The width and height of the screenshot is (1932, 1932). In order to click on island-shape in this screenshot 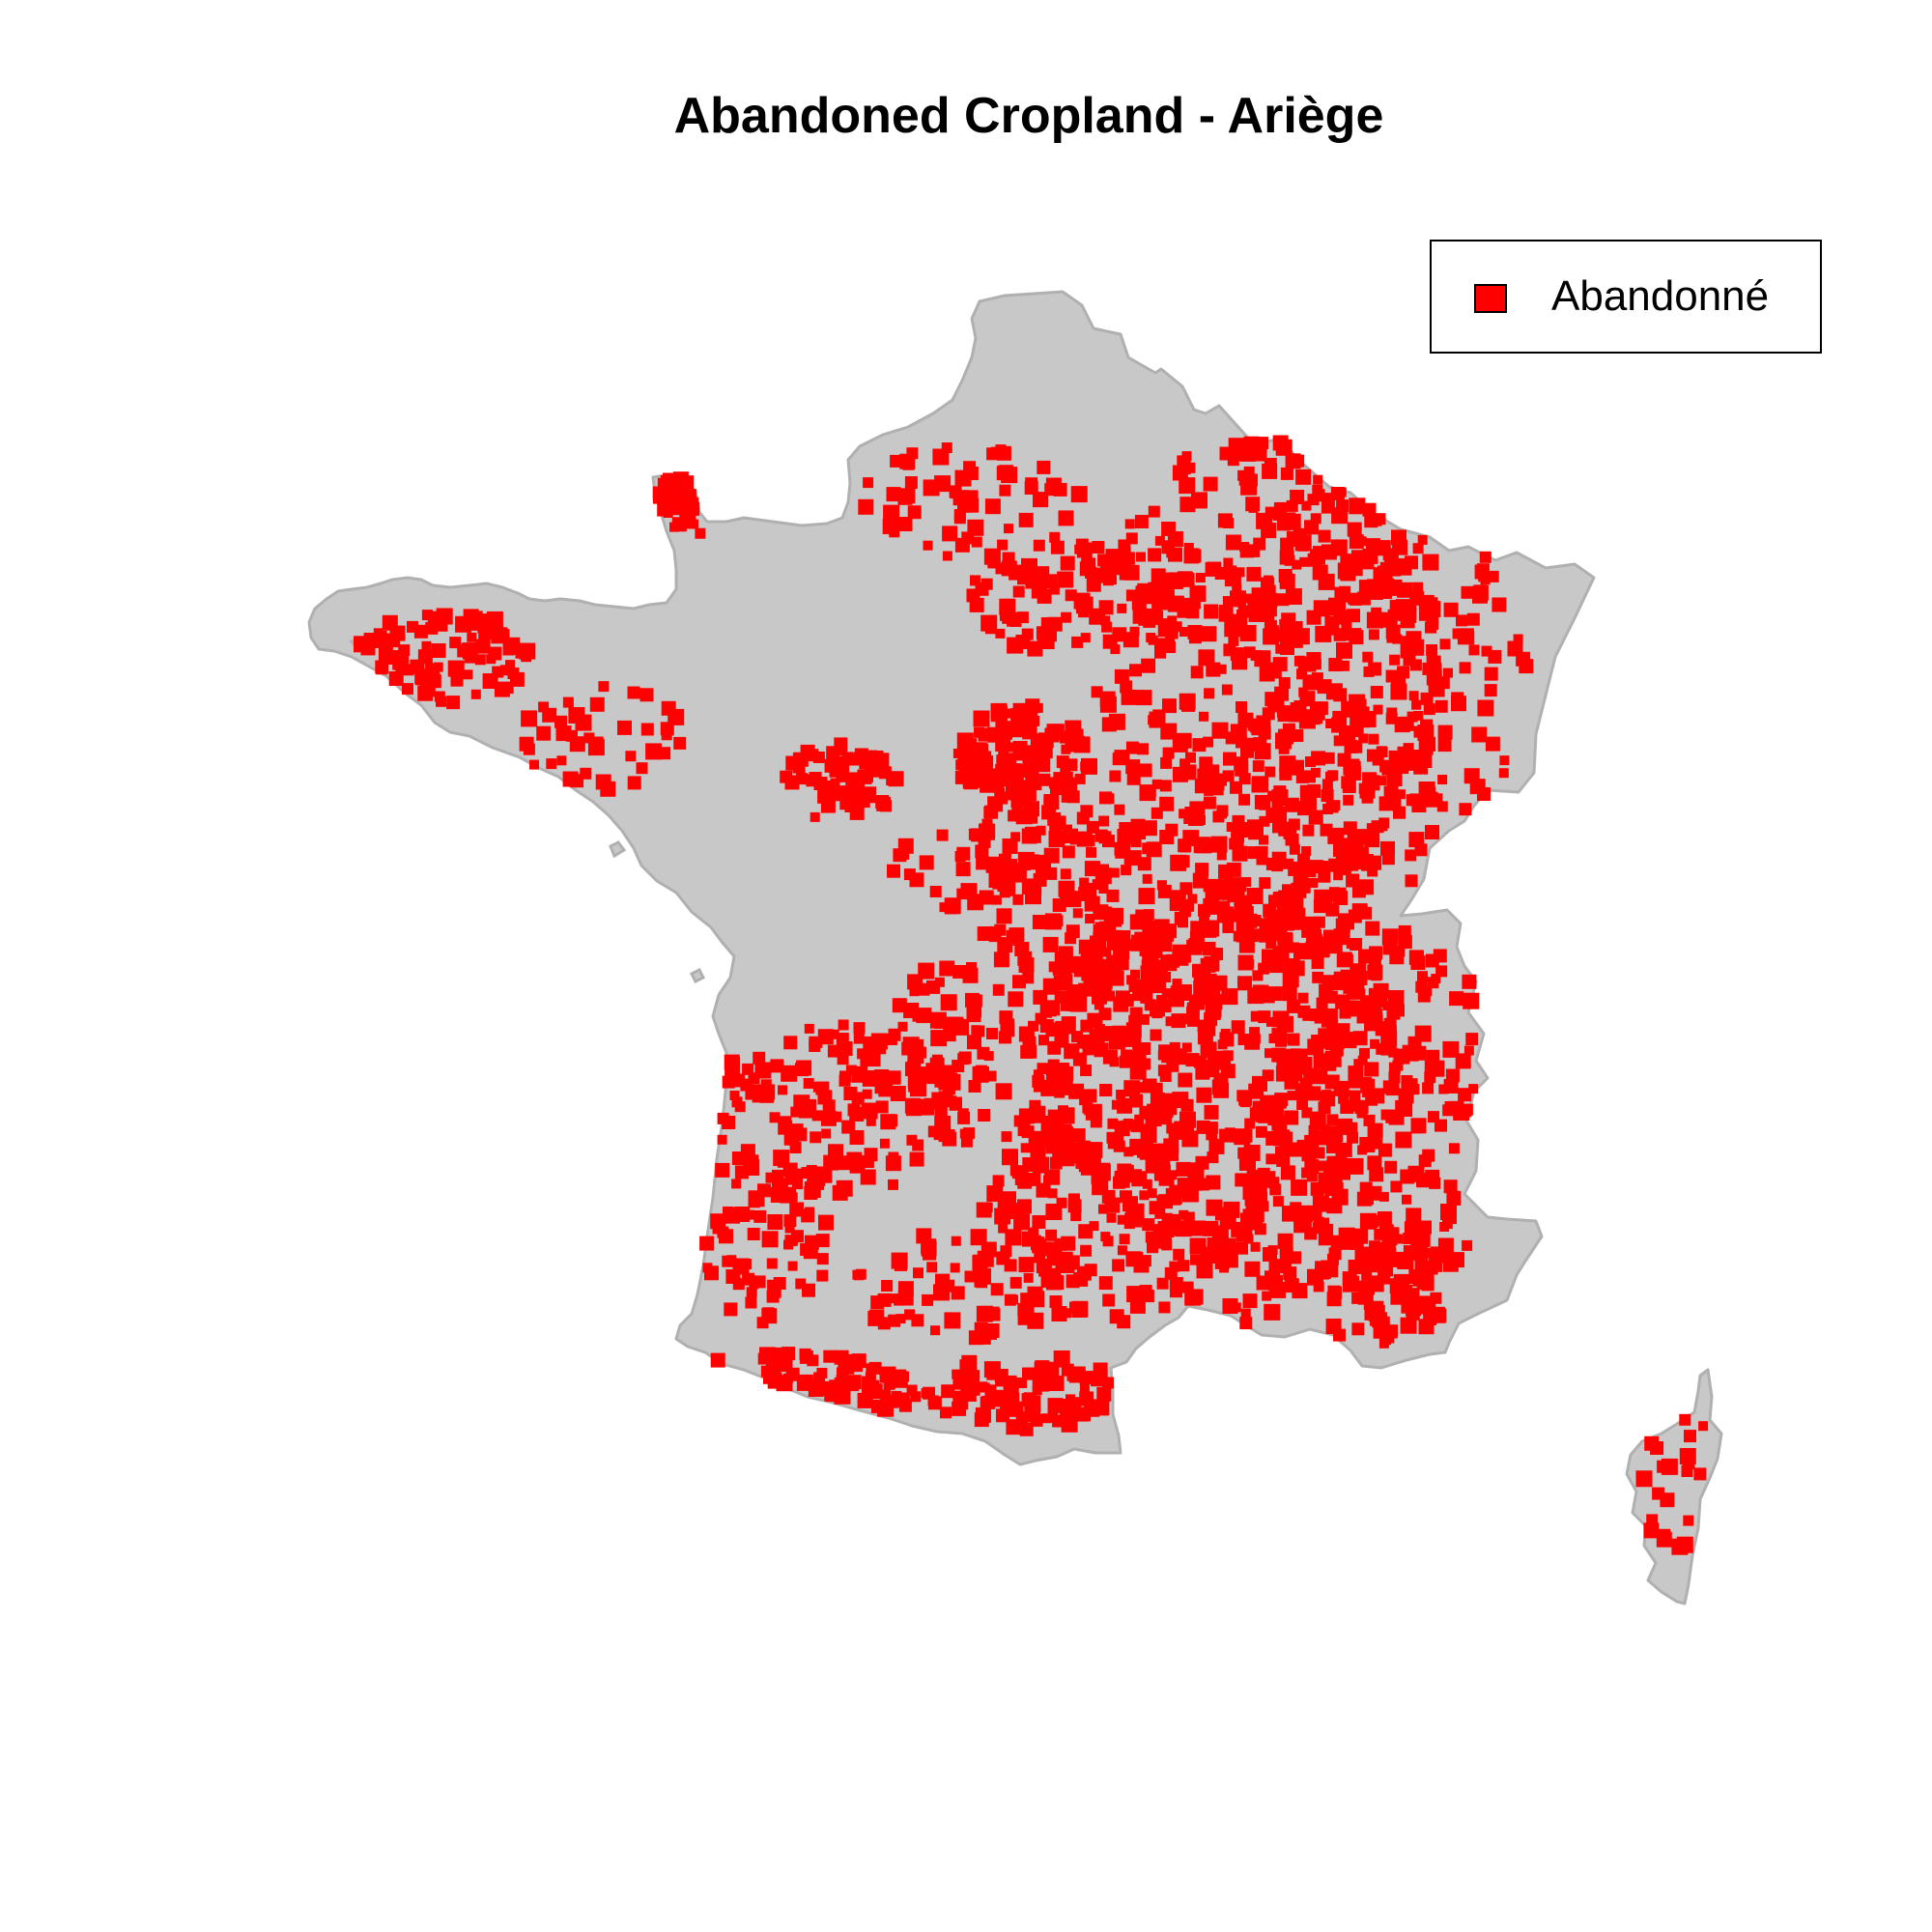, I will do `click(618, 849)`.